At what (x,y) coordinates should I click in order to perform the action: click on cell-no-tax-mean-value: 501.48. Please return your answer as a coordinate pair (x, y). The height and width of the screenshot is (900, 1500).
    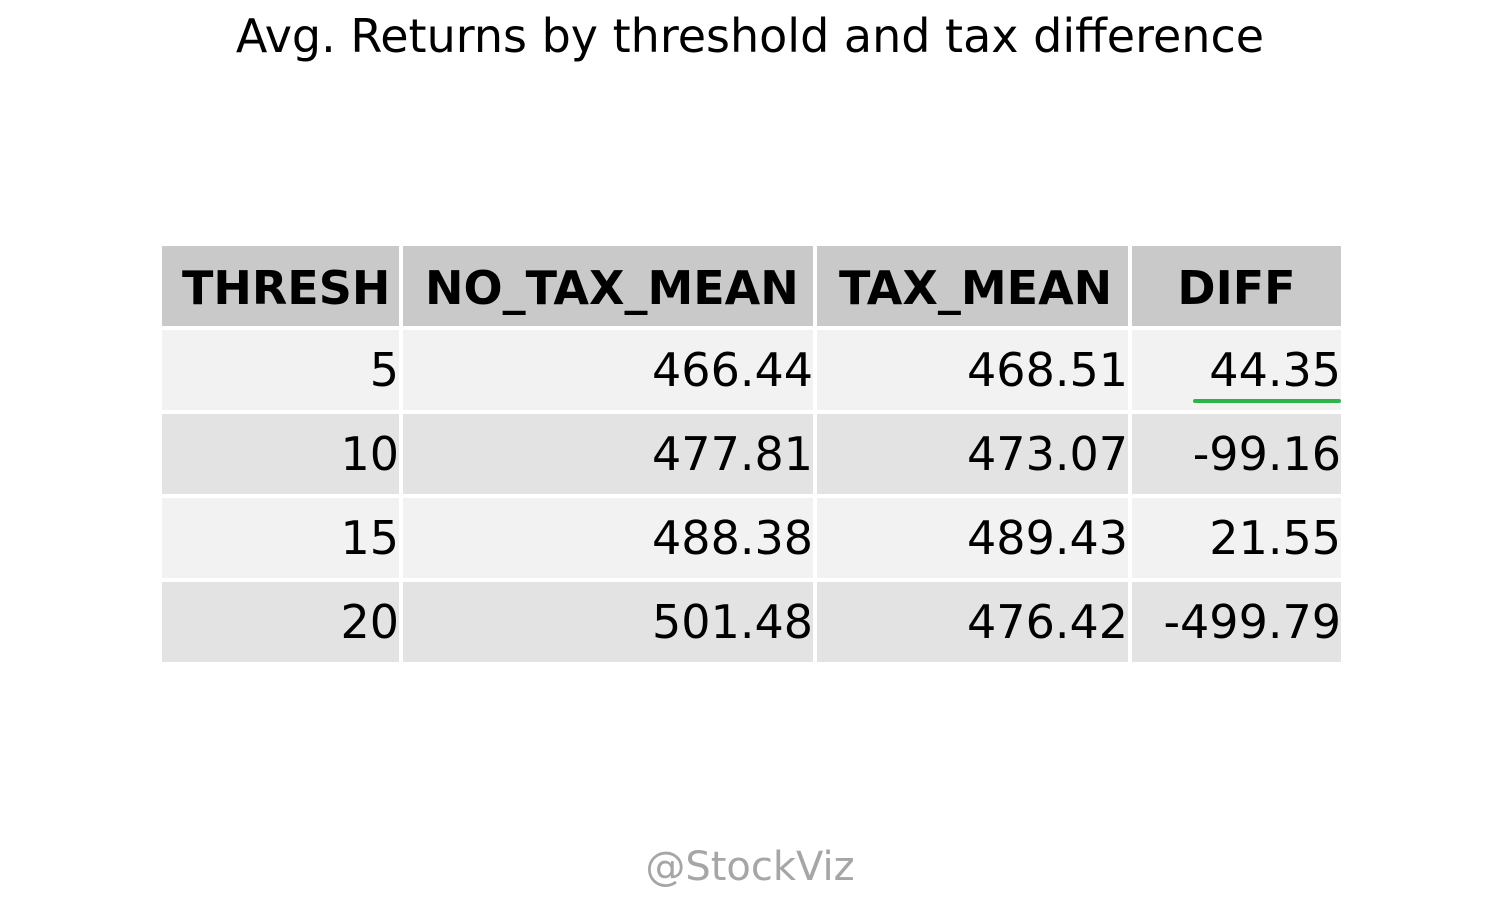
    Looking at the image, I should click on (732, 622).